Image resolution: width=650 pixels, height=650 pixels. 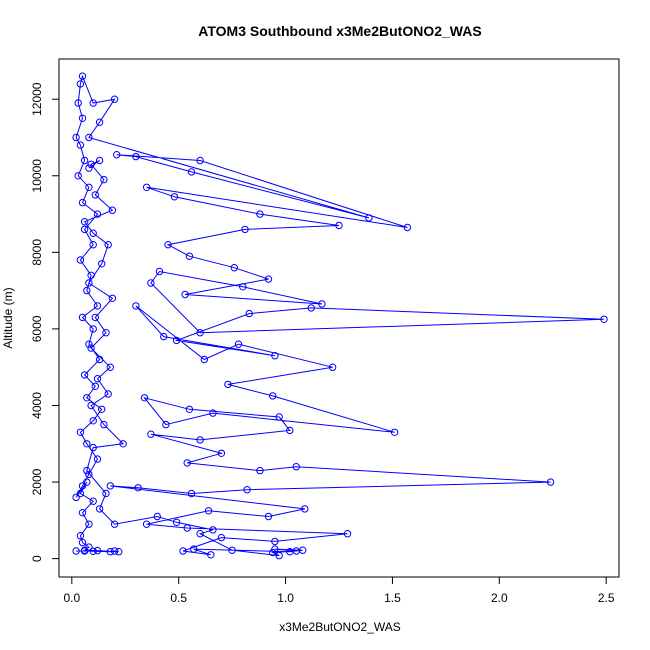 I want to click on y-tick-label: 4000, so click(x=37, y=405).